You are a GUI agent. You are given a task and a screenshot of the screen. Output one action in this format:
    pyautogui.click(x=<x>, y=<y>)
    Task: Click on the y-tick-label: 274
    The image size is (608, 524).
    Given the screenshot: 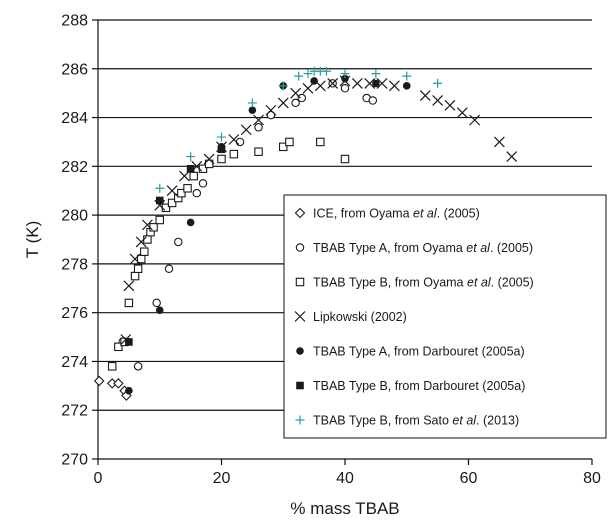 What is the action you would take?
    pyautogui.click(x=74, y=362)
    